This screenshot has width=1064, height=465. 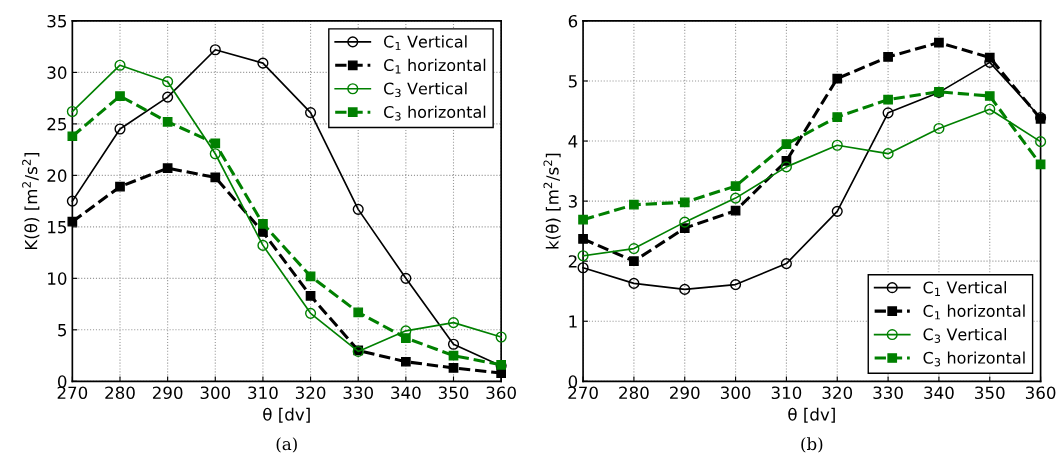 What do you see at coordinates (31, 201) in the screenshot?
I see `y-axis-title: K(θ) [m$^{2}$/s$^{2}$]` at bounding box center [31, 201].